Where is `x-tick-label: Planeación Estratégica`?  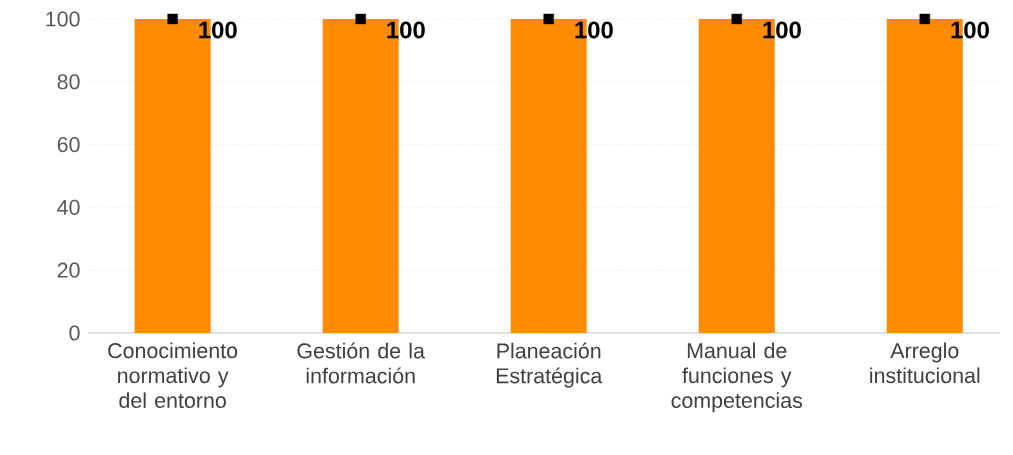
x-tick-label: Planeación Estratégica is located at coordinates (549, 365).